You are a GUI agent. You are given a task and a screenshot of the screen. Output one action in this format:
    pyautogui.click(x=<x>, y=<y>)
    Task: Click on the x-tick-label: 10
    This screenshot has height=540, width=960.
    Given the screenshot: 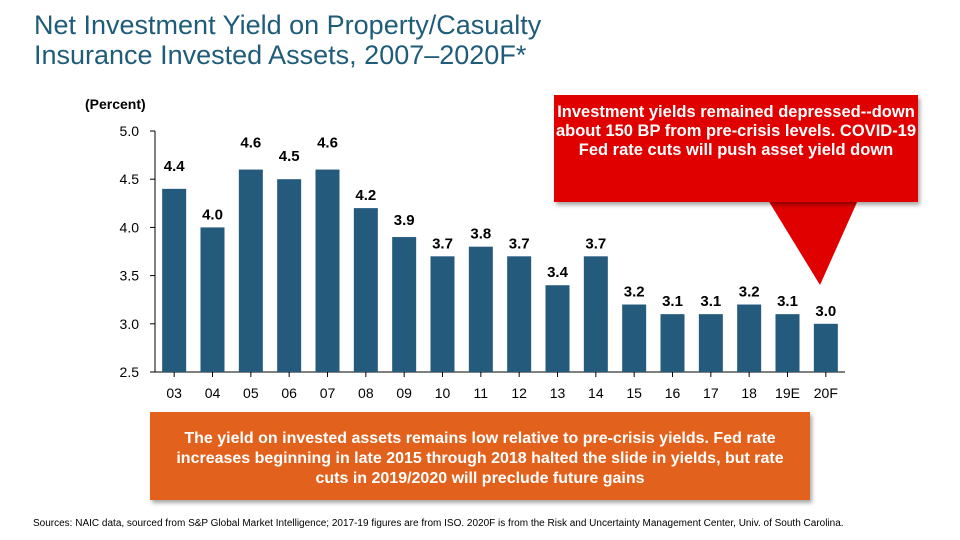 What is the action you would take?
    pyautogui.click(x=443, y=393)
    